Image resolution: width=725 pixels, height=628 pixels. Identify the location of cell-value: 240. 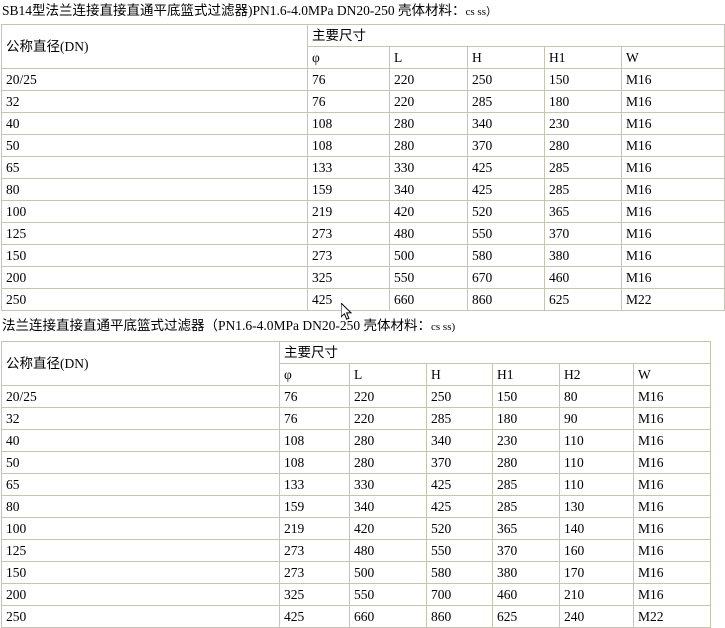
(596, 616).